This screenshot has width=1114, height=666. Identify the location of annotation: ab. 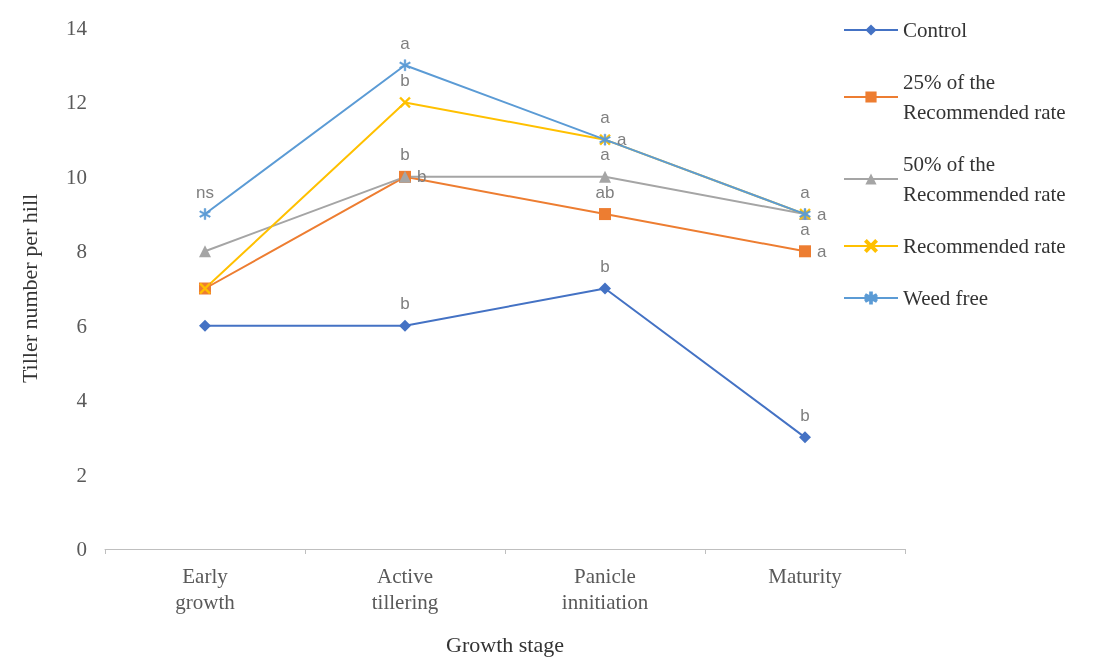
(605, 192).